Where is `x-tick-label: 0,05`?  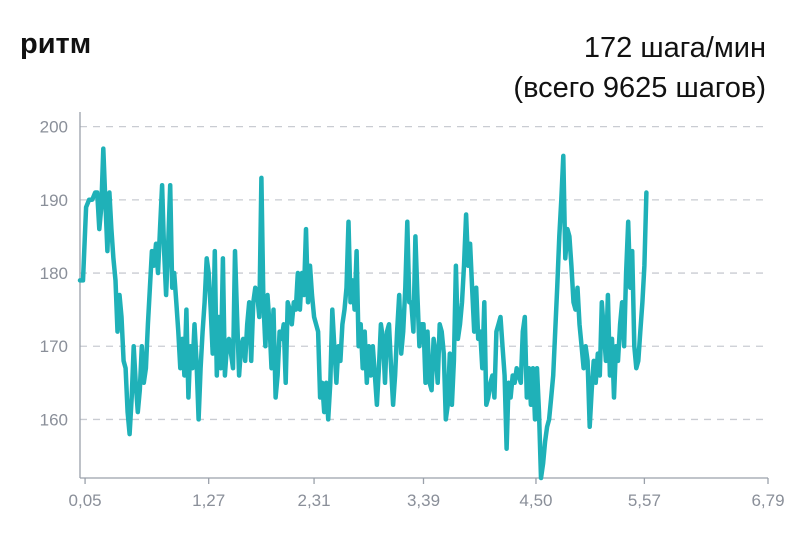
x-tick-label: 0,05 is located at coordinates (85, 500).